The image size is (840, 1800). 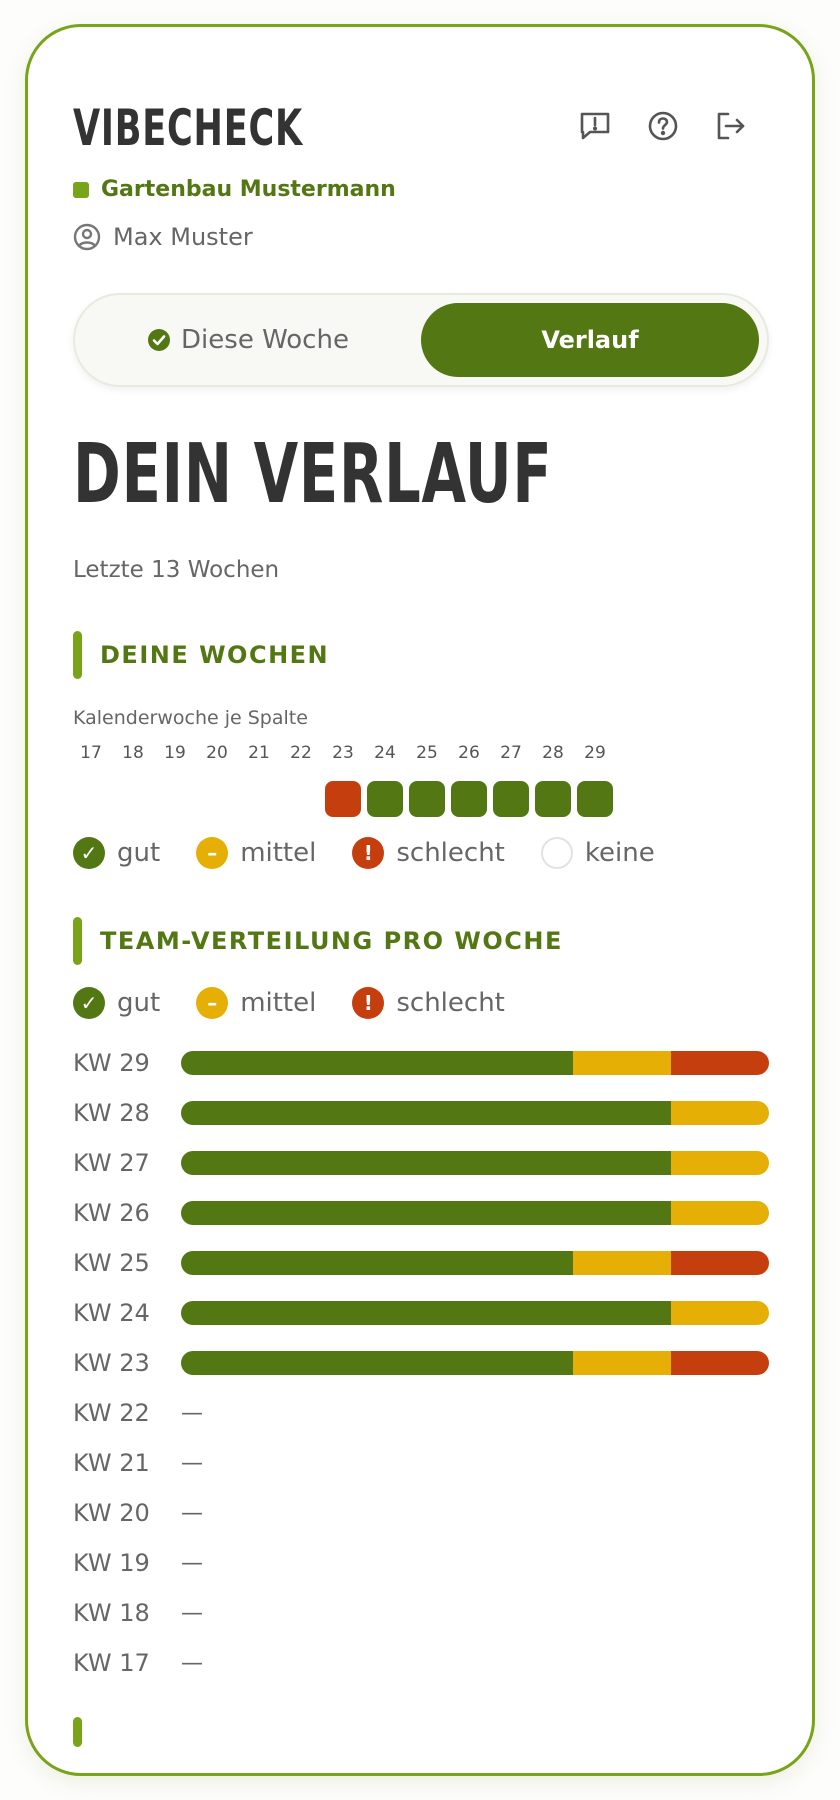 What do you see at coordinates (450, 1003) in the screenshot?
I see `legend-label: schlecht` at bounding box center [450, 1003].